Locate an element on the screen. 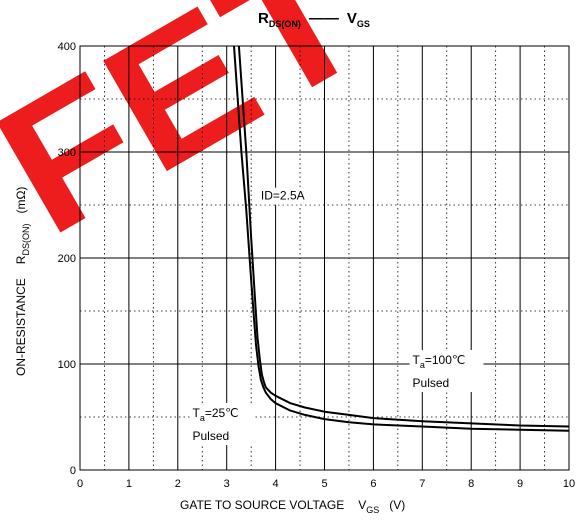 This screenshot has height=522, width=583. x-tick-label: 5 is located at coordinates (324, 484).